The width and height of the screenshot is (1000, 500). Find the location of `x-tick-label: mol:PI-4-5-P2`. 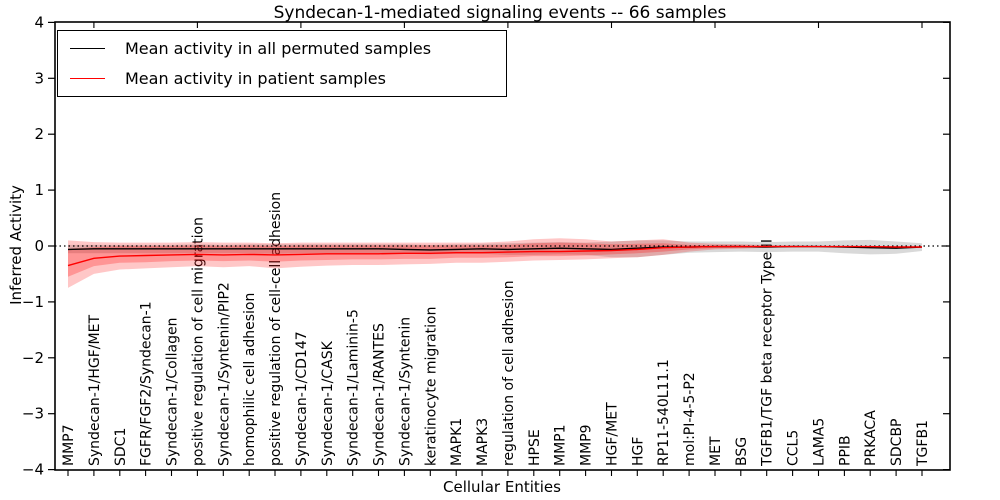

x-tick-label: mol:PI-4-5-P2 is located at coordinates (690, 419).